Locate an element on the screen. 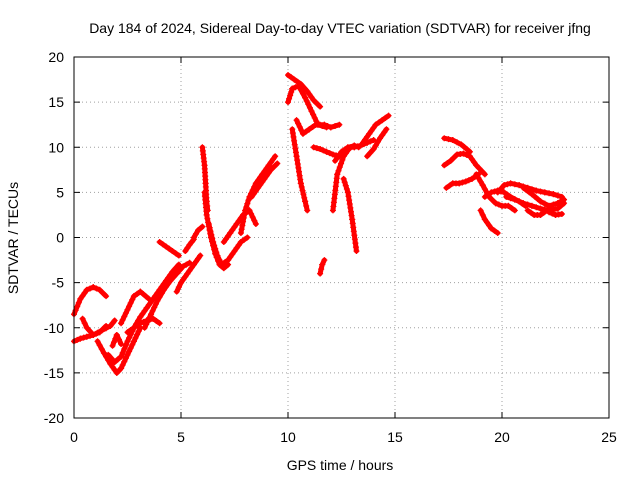 This screenshot has height=480, width=640. y-tick-label: -10 is located at coordinates (54, 328).